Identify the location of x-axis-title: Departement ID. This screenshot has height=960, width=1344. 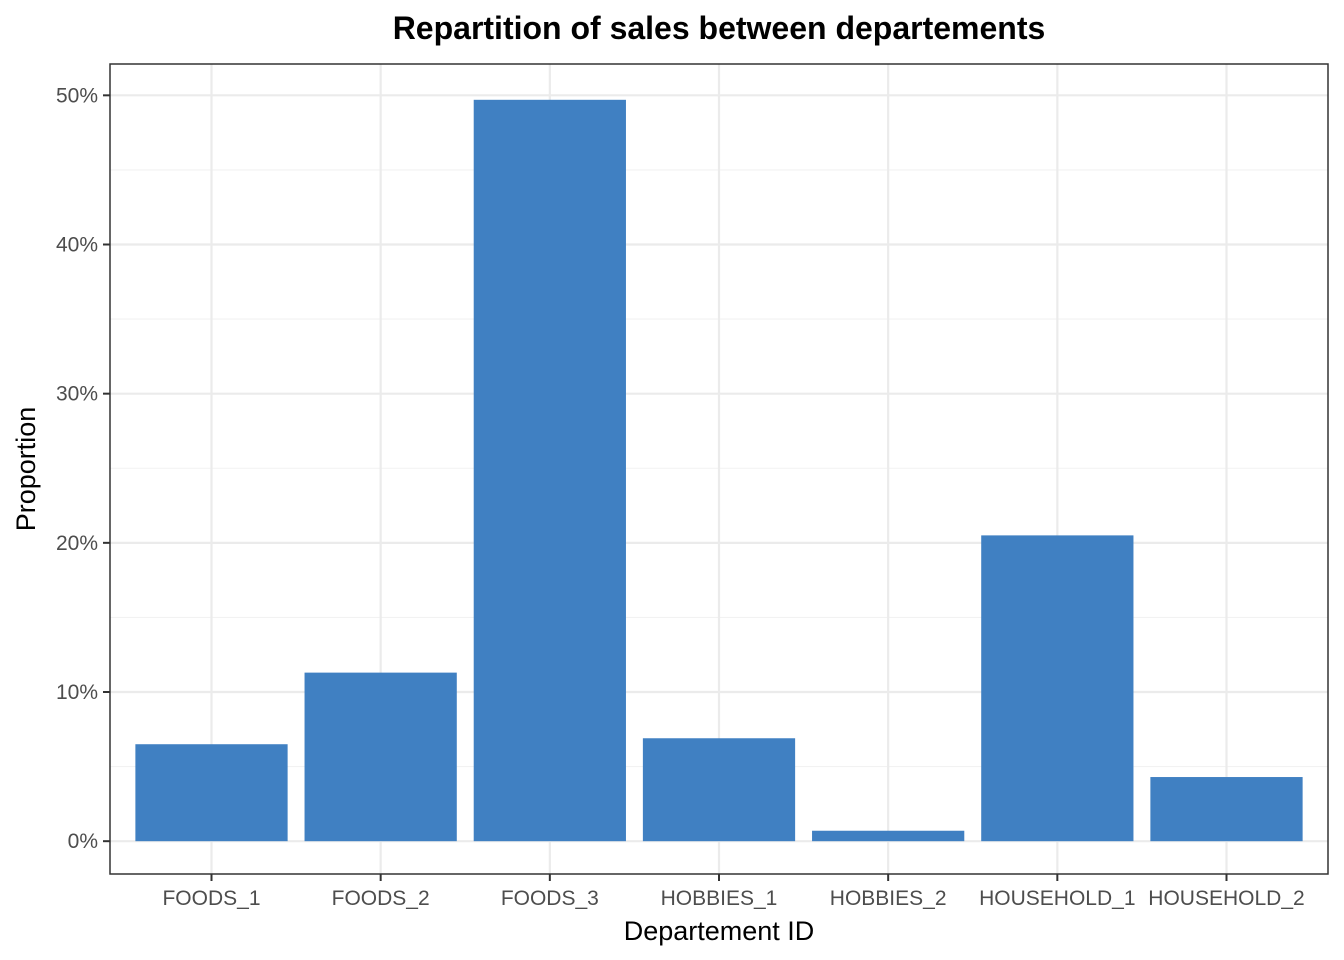
(719, 931).